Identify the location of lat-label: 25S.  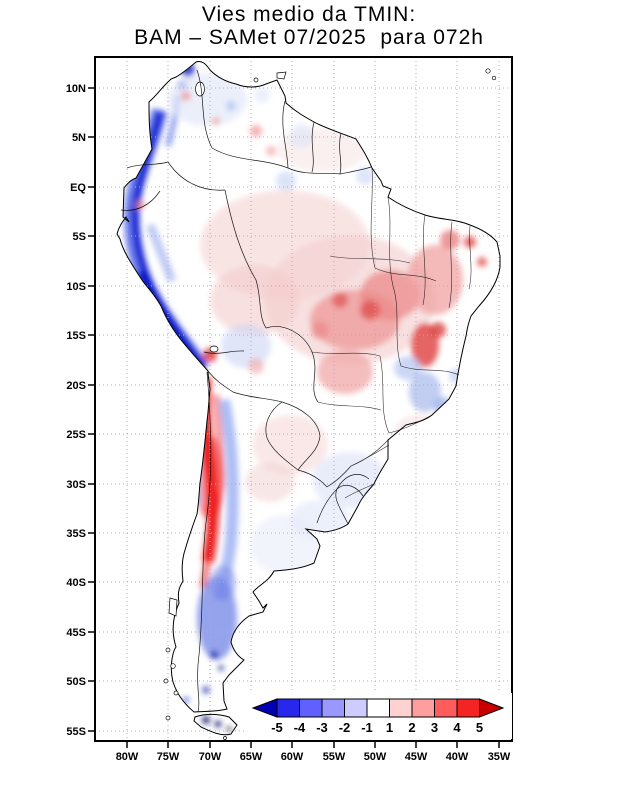
(76, 435).